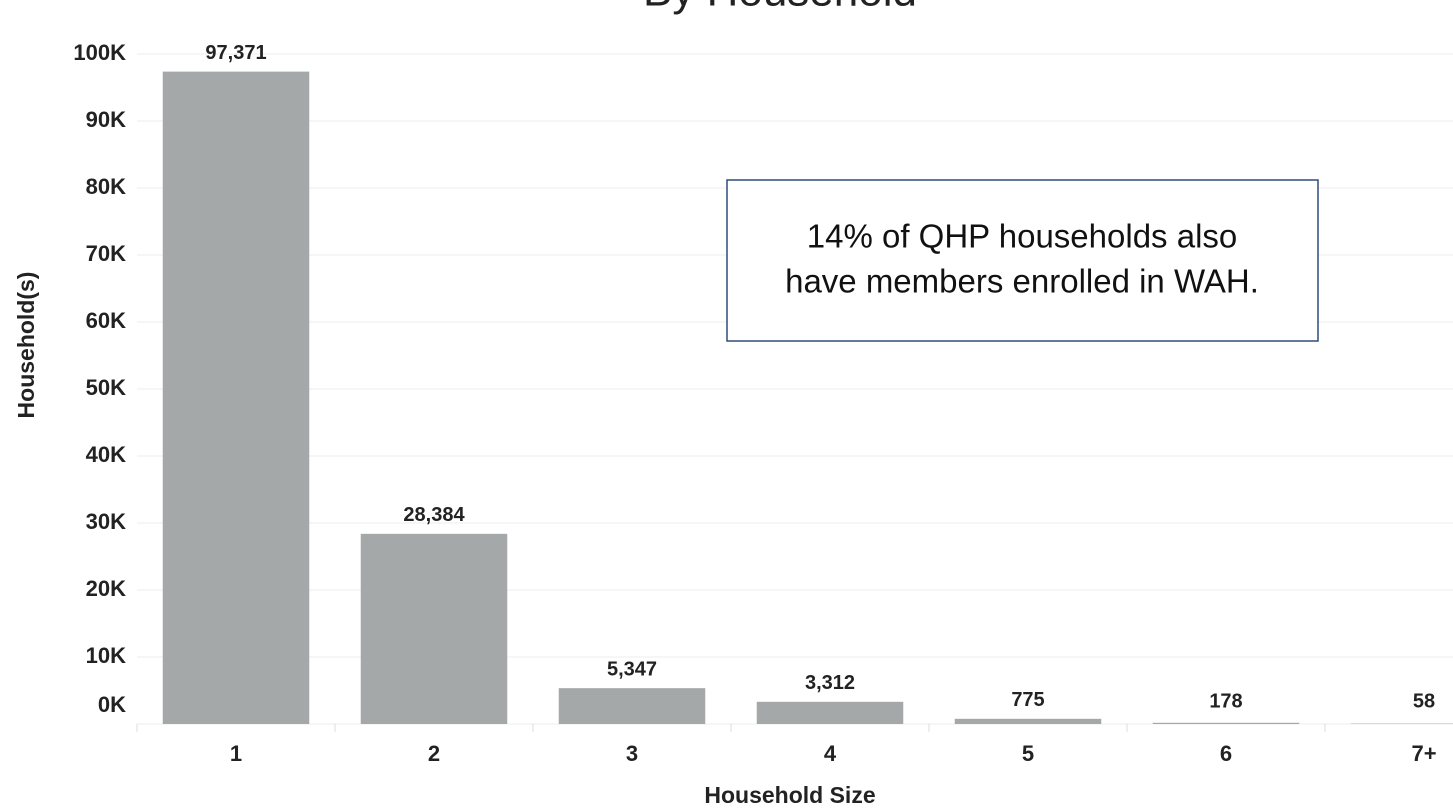 This screenshot has height=810, width=1453. Describe the element at coordinates (112, 704) in the screenshot. I see `y-tick-label: 0K` at that location.